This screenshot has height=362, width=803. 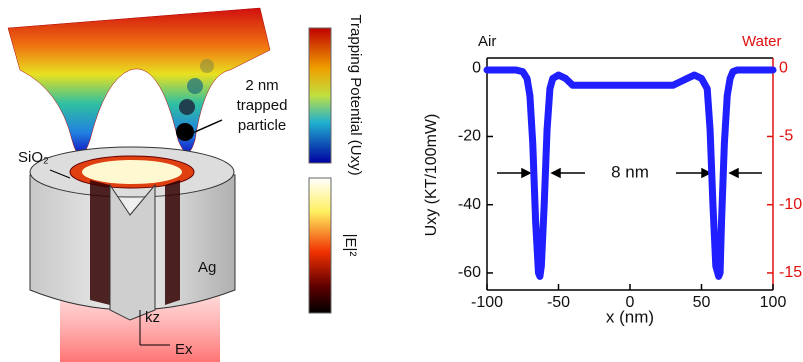 What do you see at coordinates (773, 302) in the screenshot?
I see `x-tick-label: 100` at bounding box center [773, 302].